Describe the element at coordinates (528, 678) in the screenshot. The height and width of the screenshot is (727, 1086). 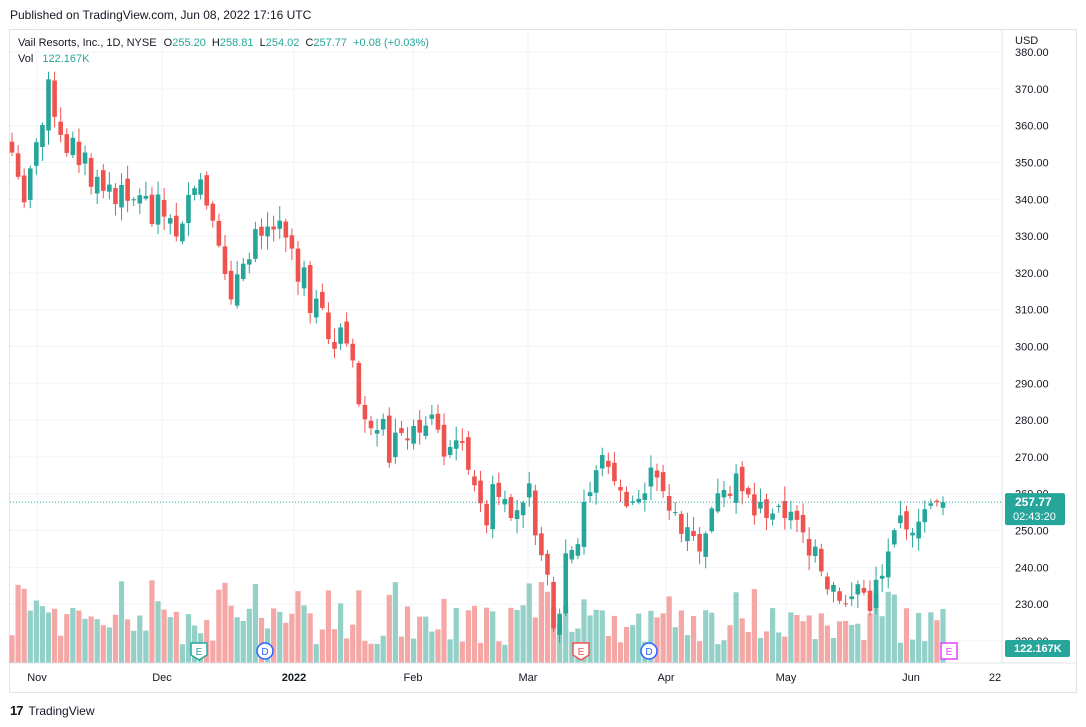
I see `x-tick-label: Mar` at that location.